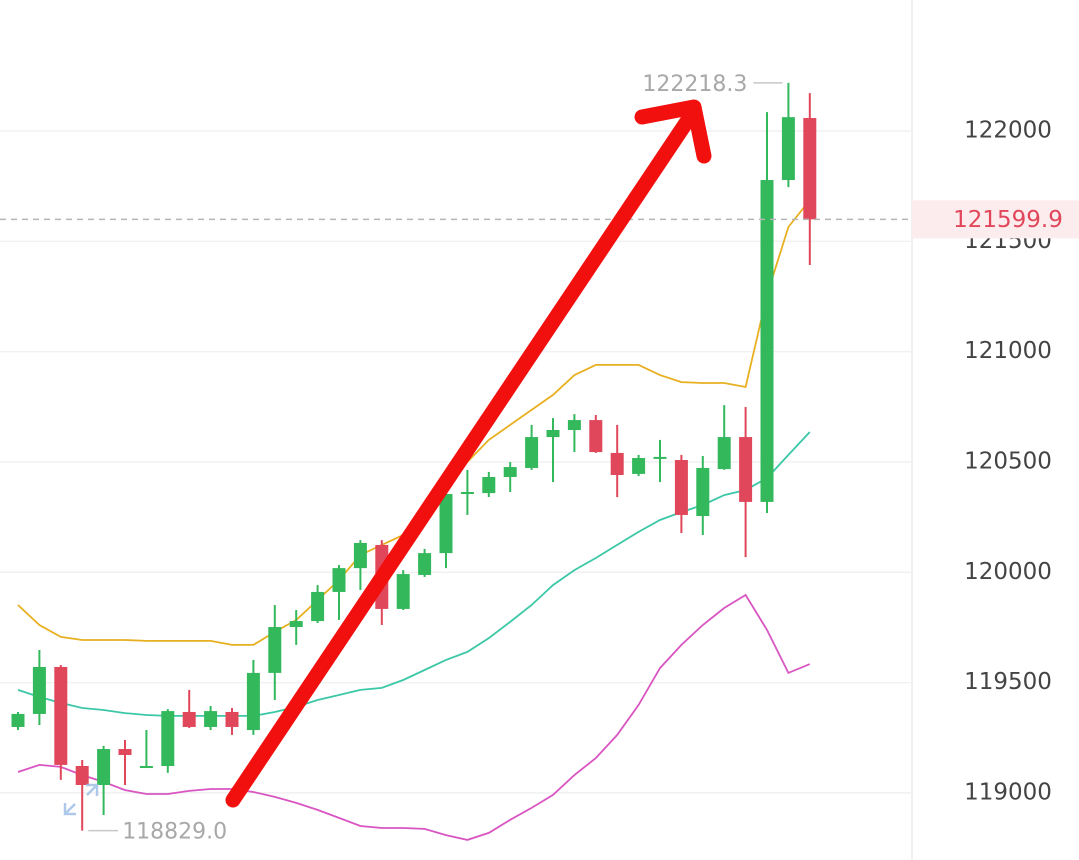  I want to click on y-tick-label: 120000, so click(1008, 572).